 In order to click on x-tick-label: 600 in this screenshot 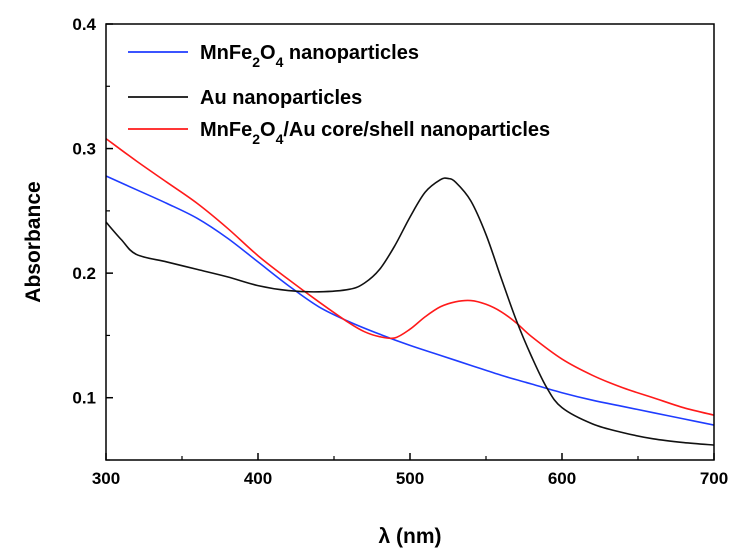, I will do `click(562, 478)`.